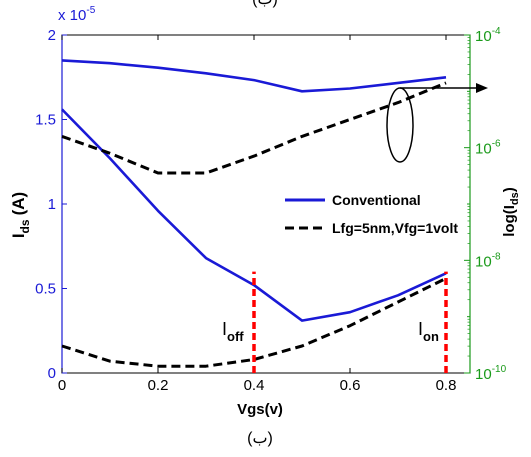  What do you see at coordinates (62, 385) in the screenshot?
I see `x-tick-label: 0` at bounding box center [62, 385].